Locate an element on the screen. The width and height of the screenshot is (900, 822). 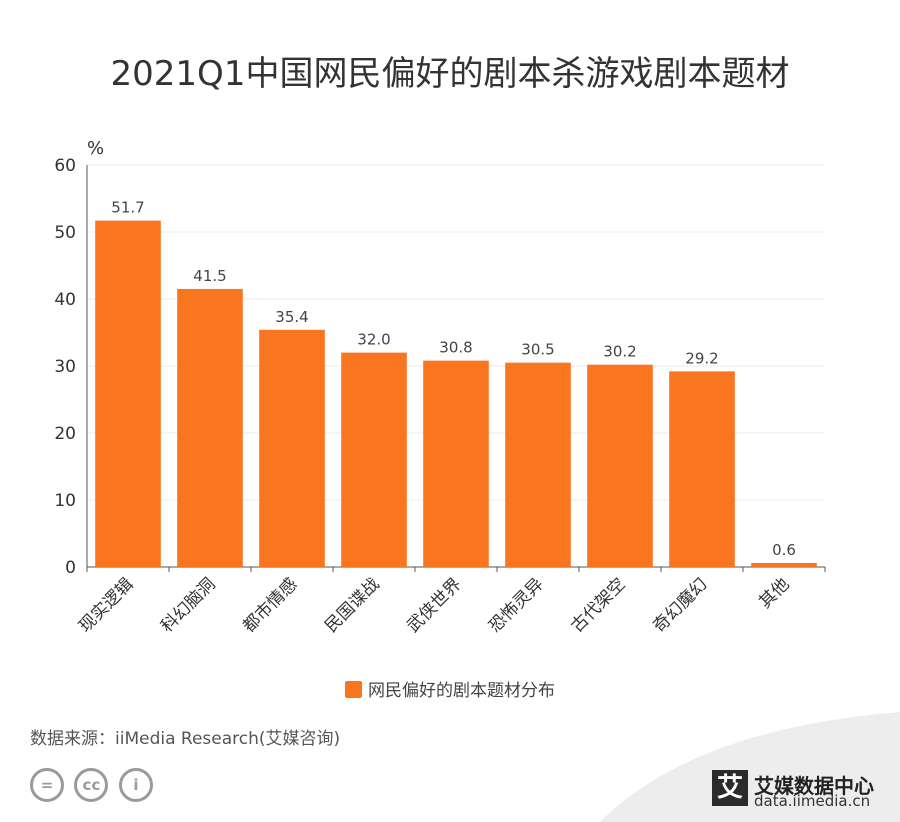
data-label: 41.5 is located at coordinates (209, 276).